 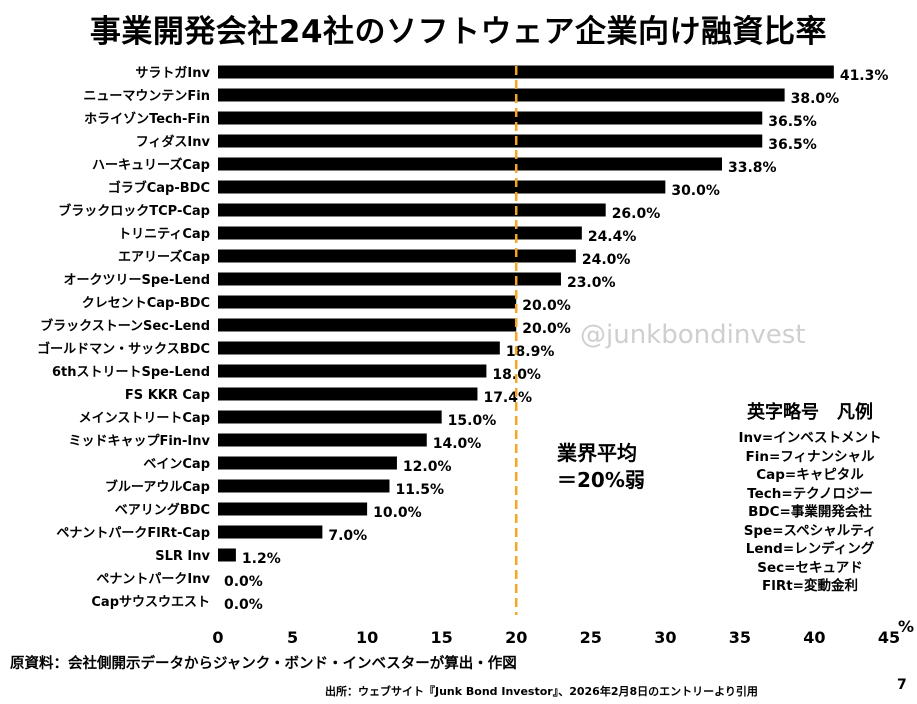 I want to click on x-tick-label: 0, so click(x=217, y=637).